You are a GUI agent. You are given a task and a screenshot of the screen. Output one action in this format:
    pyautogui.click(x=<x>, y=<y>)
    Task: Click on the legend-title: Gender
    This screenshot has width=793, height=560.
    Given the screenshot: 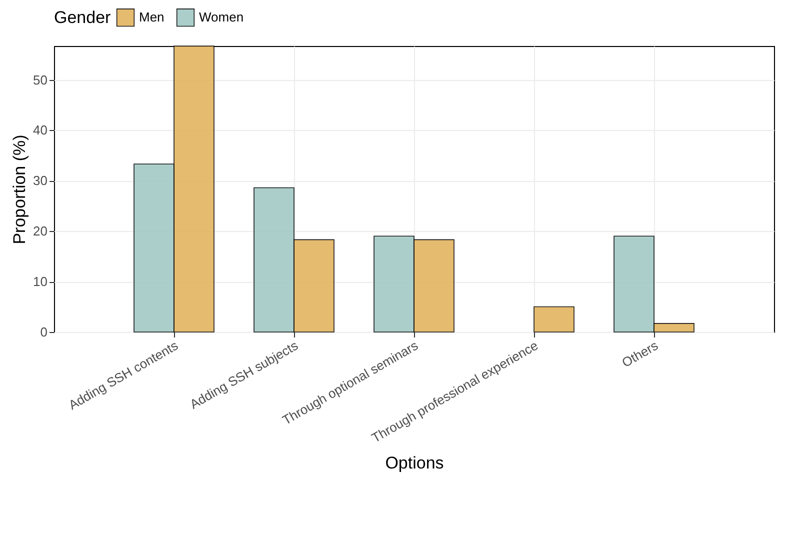 What is the action you would take?
    pyautogui.click(x=83, y=17)
    